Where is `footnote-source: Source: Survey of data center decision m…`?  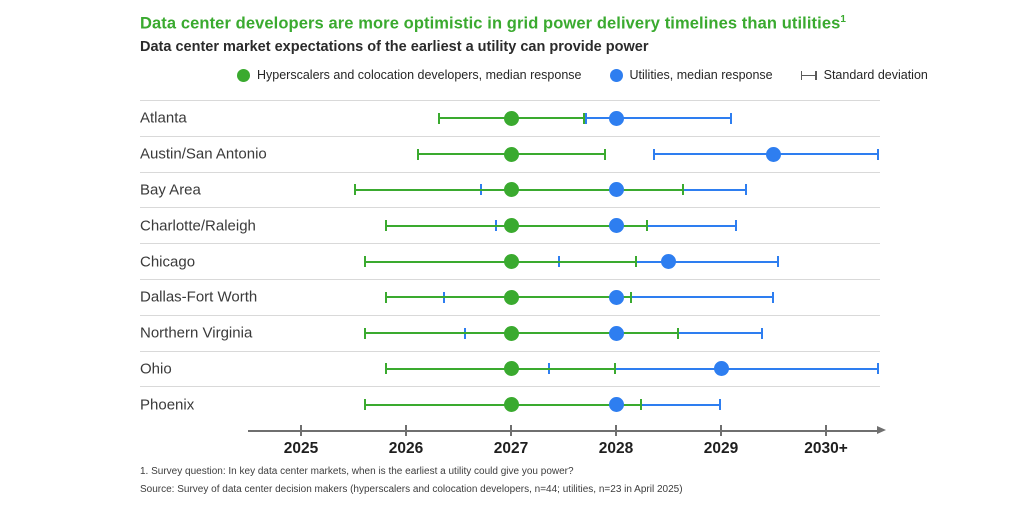
footnote-source: Source: Survey of data center decision m… is located at coordinates (411, 489).